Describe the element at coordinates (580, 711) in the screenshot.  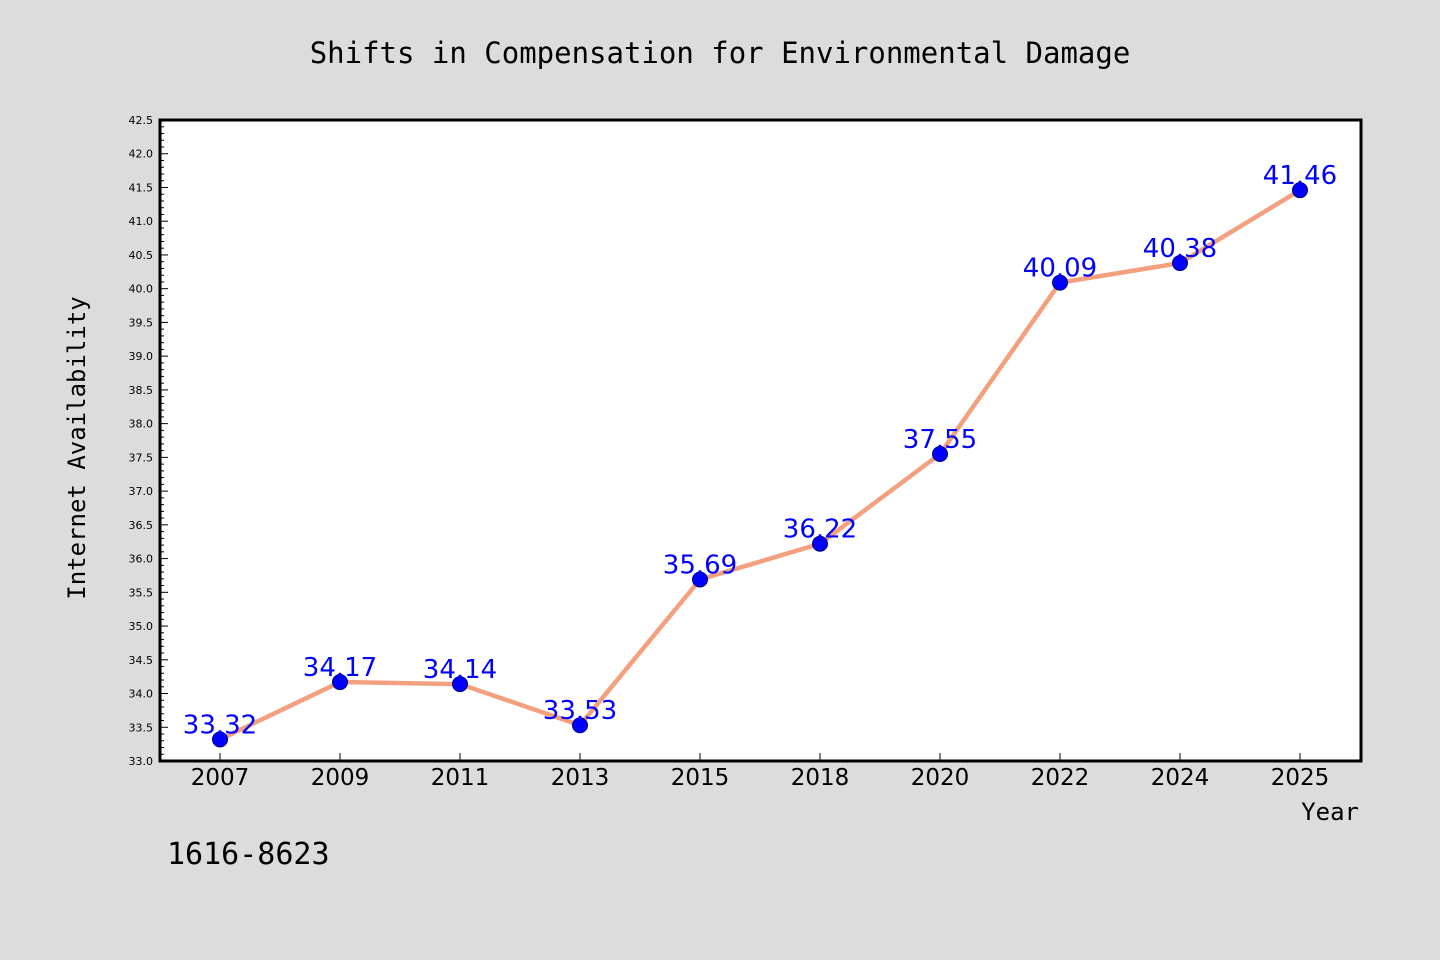
I see `data-label: 33.53` at that location.